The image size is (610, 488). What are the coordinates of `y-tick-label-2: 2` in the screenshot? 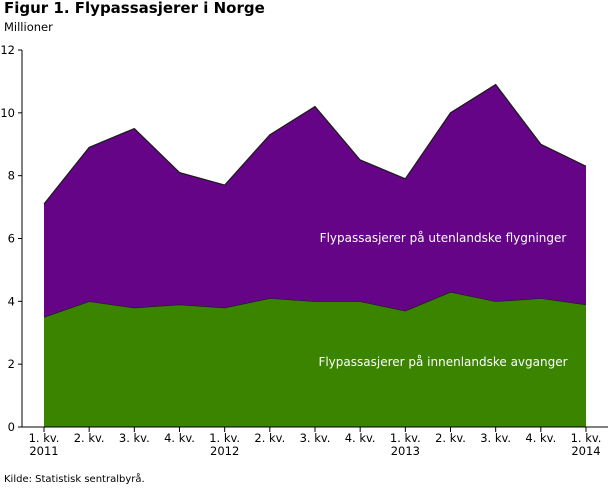 It's located at (11, 364).